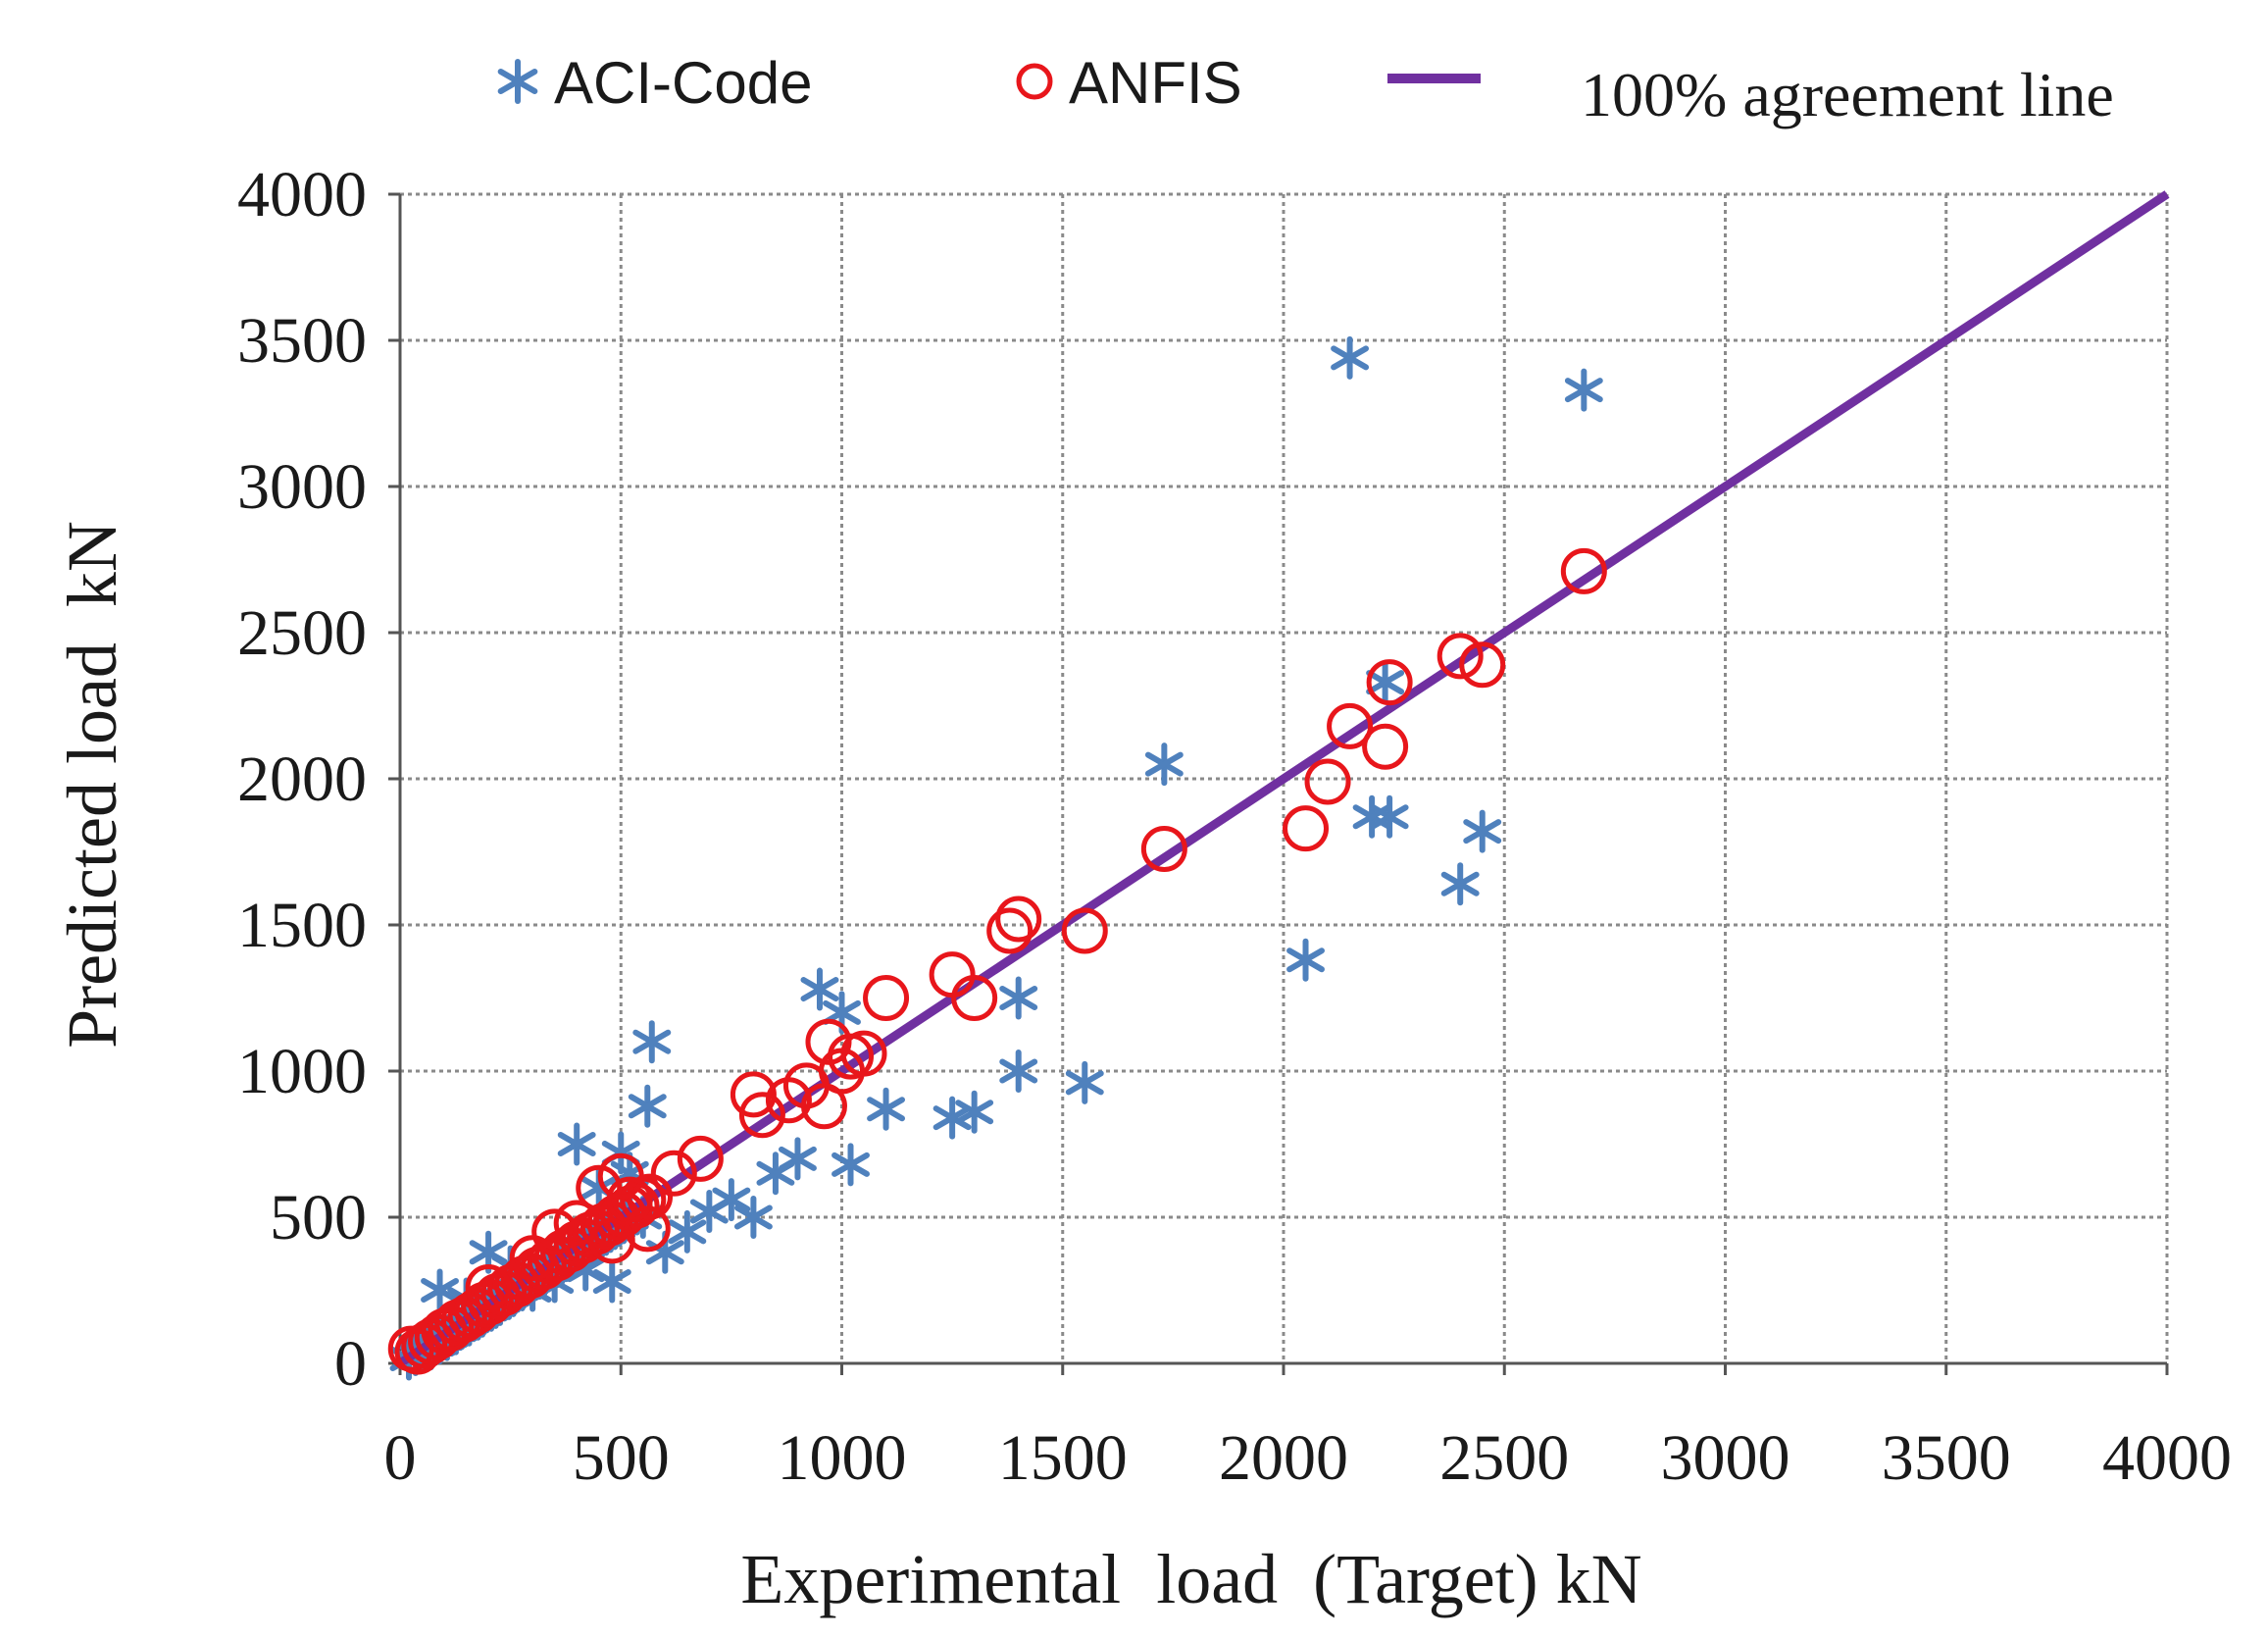 Image resolution: width=2268 pixels, height=1638 pixels. Describe the element at coordinates (1504, 1458) in the screenshot. I see `x-tick-label: 2500` at that location.